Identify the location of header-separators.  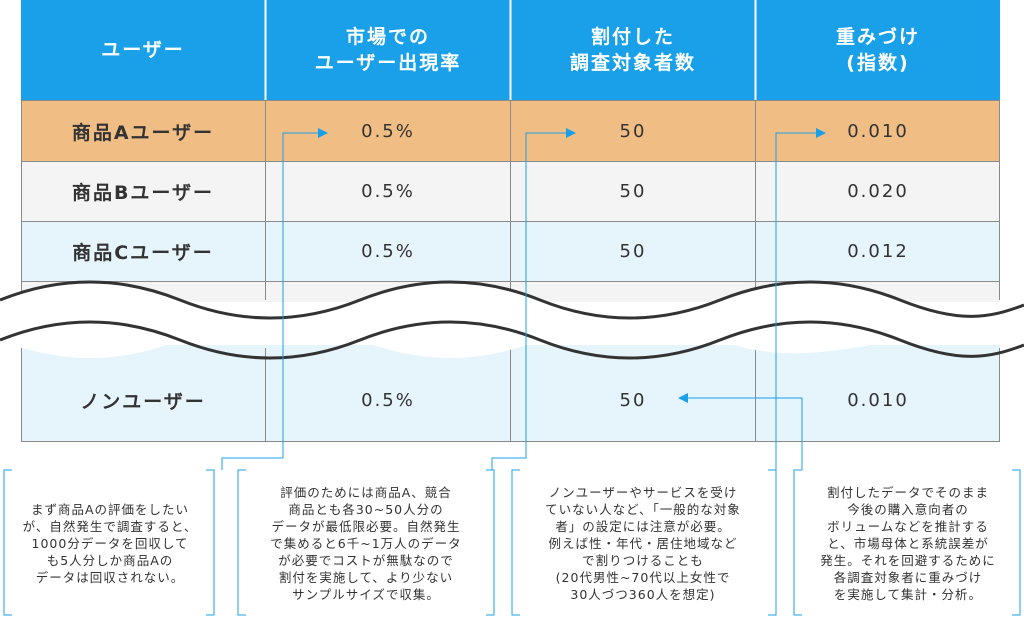
(510, 50).